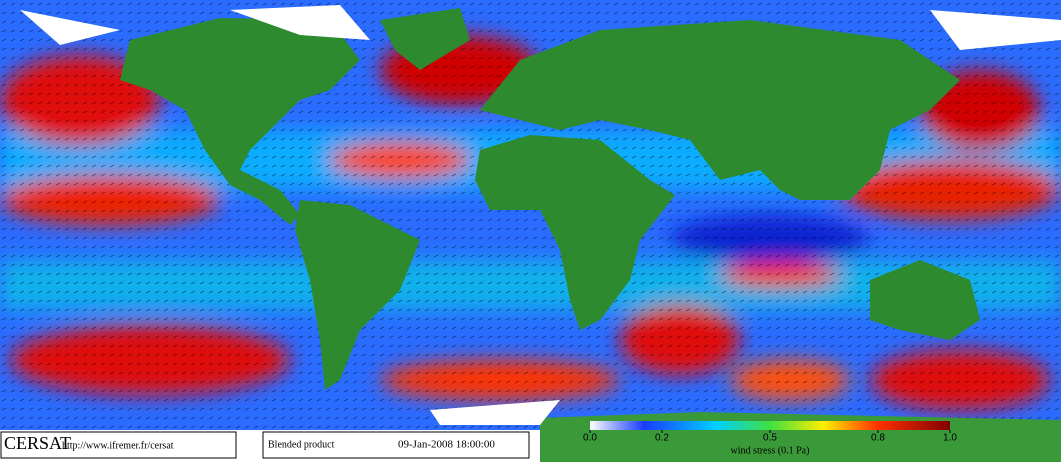  What do you see at coordinates (770, 425) in the screenshot?
I see `colorbar` at bounding box center [770, 425].